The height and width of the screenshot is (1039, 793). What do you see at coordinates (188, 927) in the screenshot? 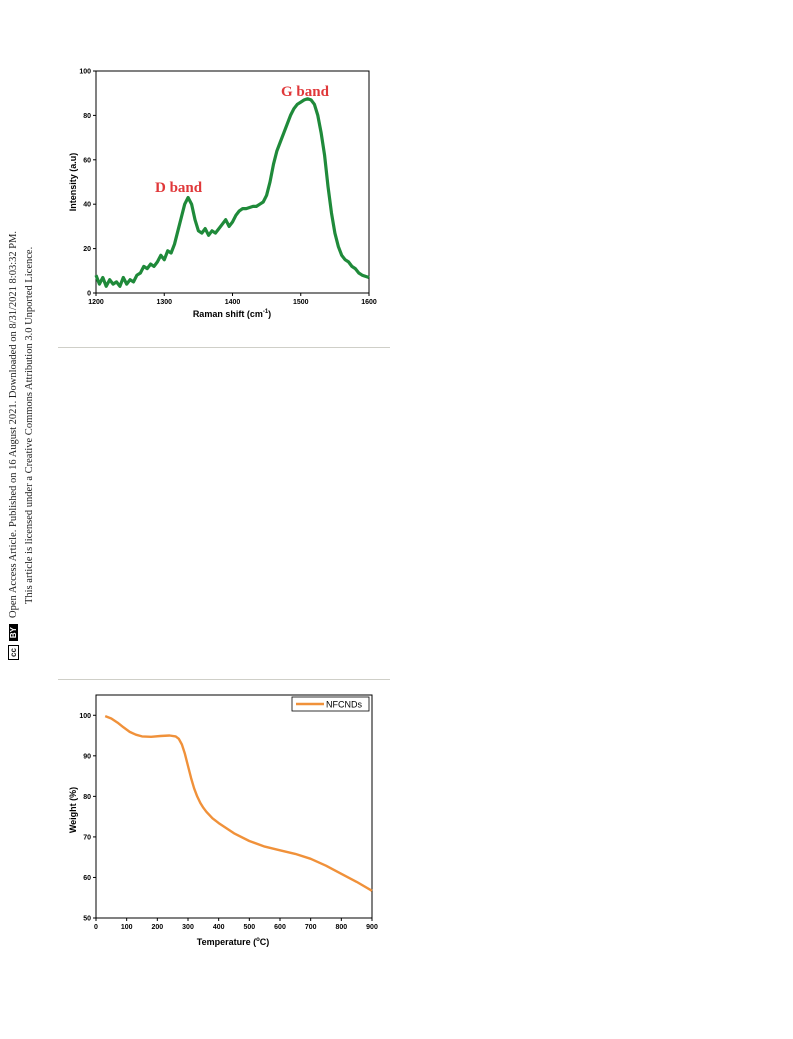
I see `tga-x-tick-label: 300` at bounding box center [188, 927].